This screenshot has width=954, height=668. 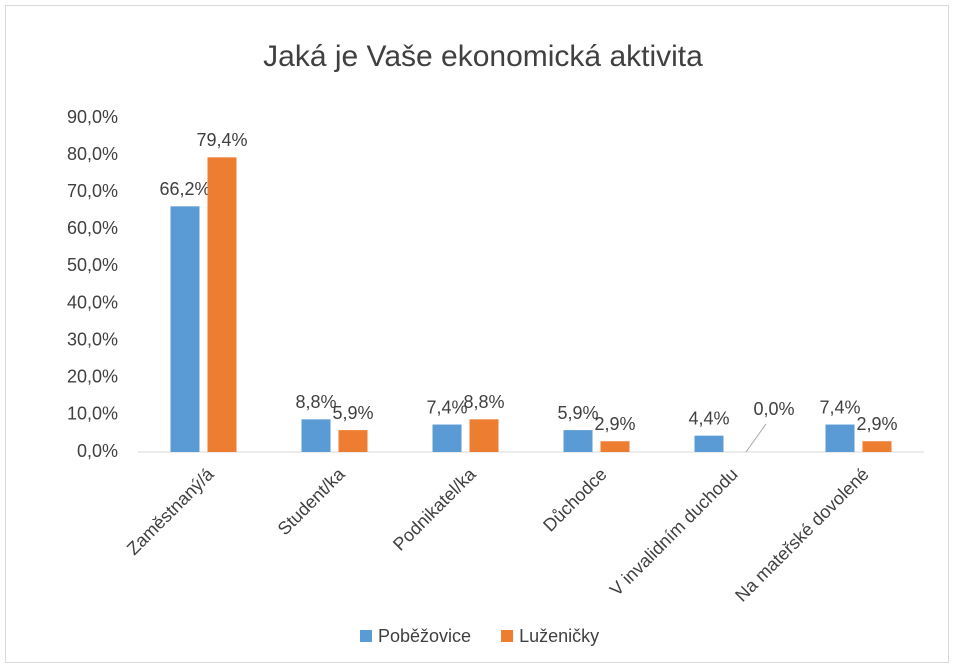 What do you see at coordinates (92, 377) in the screenshot?
I see `y-tick-label: 20,0%` at bounding box center [92, 377].